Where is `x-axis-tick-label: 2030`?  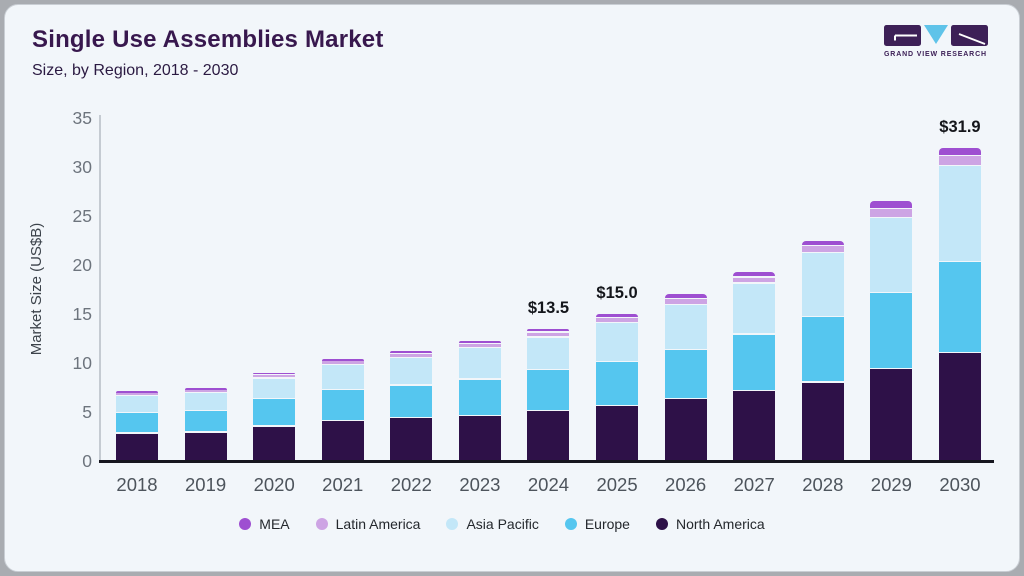 x-axis-tick-label: 2030 is located at coordinates (960, 484).